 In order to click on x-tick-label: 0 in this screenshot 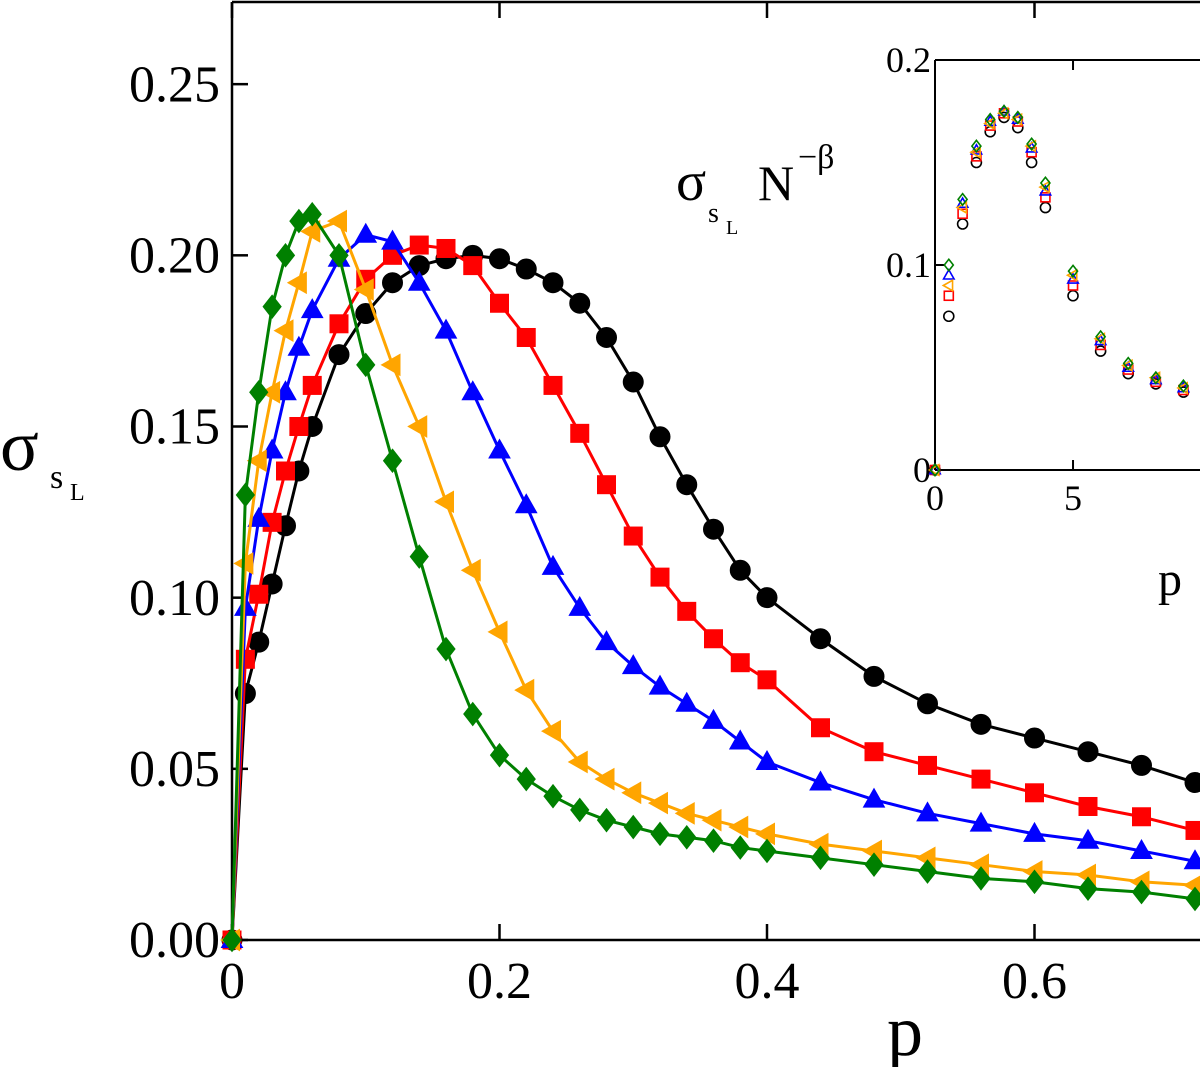, I will do `click(232, 981)`.